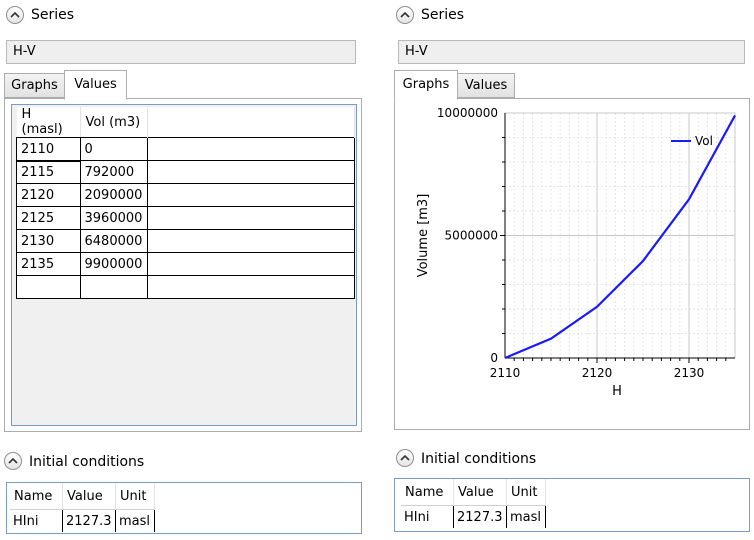  Describe the element at coordinates (113, 264) in the screenshot. I see `cell-vol: 9900000` at that location.